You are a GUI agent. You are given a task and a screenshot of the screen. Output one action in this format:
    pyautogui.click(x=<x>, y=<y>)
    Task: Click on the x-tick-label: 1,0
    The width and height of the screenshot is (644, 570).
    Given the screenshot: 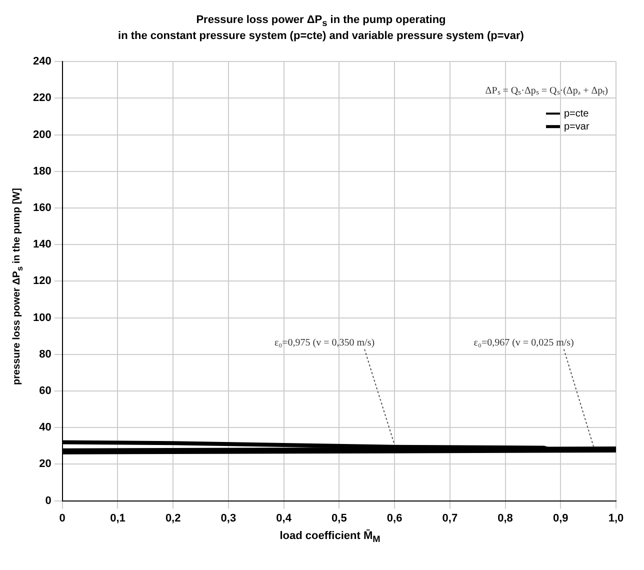 What is the action you would take?
    pyautogui.click(x=616, y=518)
    